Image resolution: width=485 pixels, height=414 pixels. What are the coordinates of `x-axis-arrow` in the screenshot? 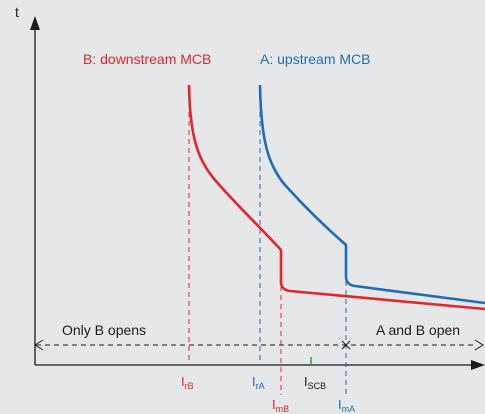 It's located at (478, 365).